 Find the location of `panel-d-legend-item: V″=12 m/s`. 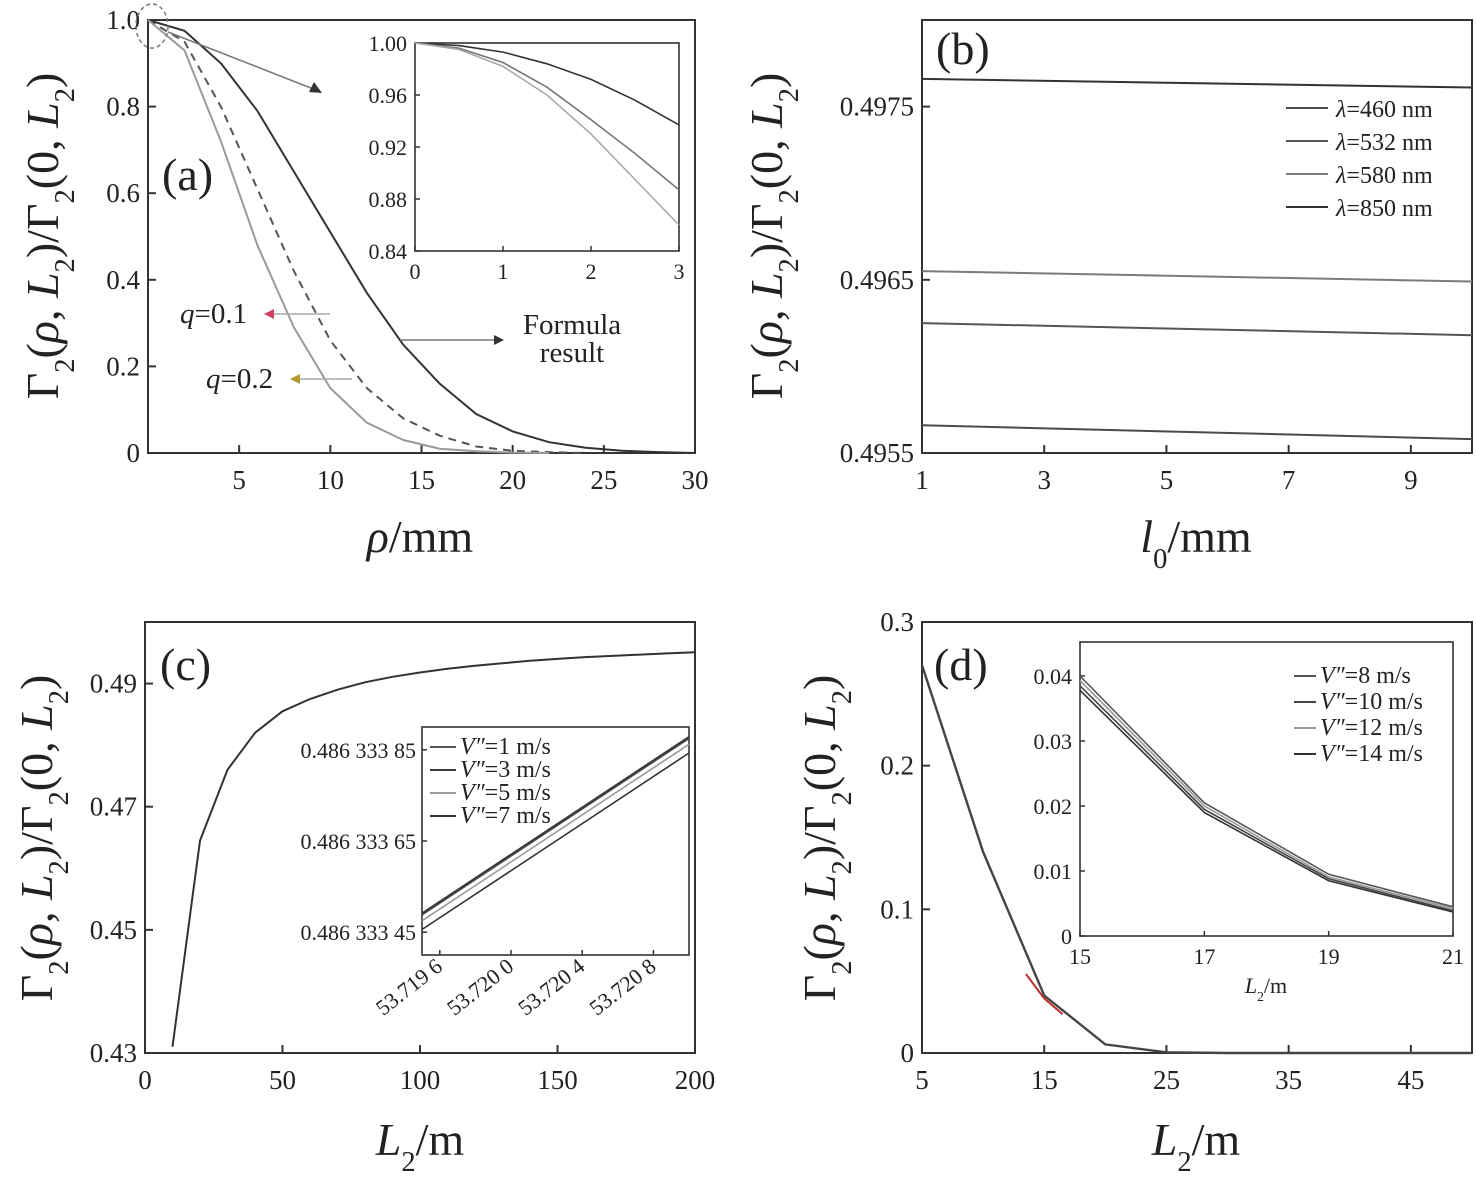

panel-d-legend-item: V″=12 m/s is located at coordinates (1371, 728).